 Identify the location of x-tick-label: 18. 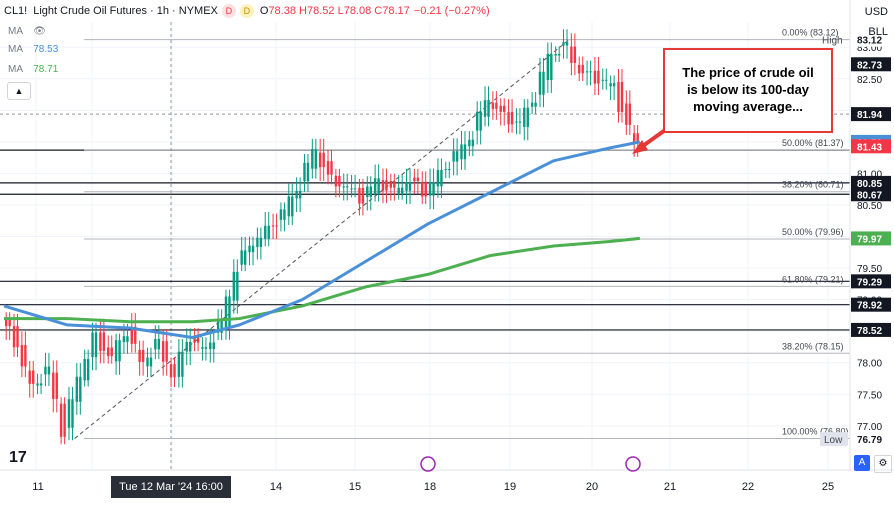
(430, 487).